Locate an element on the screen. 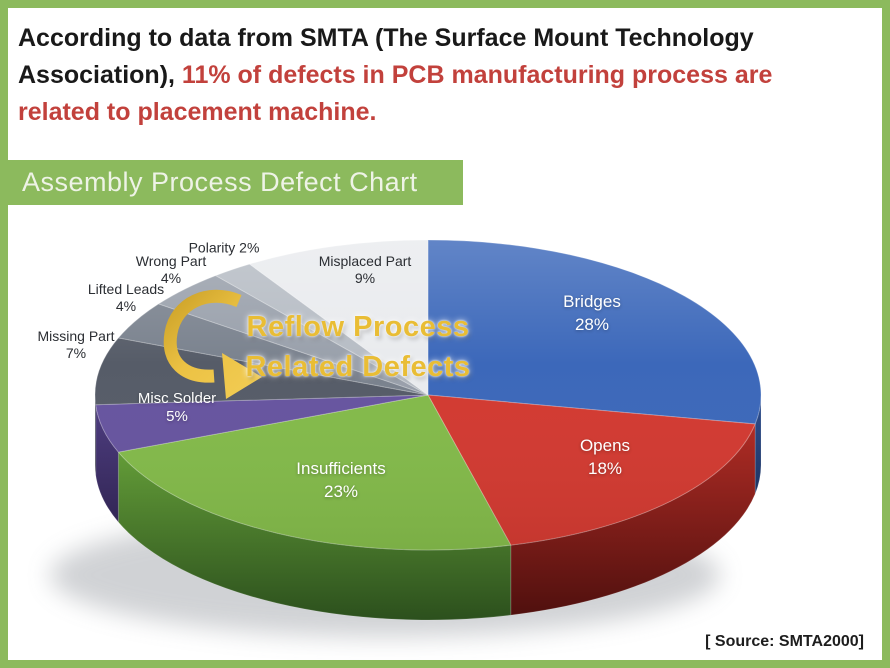  curved-arrow-icon is located at coordinates (212, 344).